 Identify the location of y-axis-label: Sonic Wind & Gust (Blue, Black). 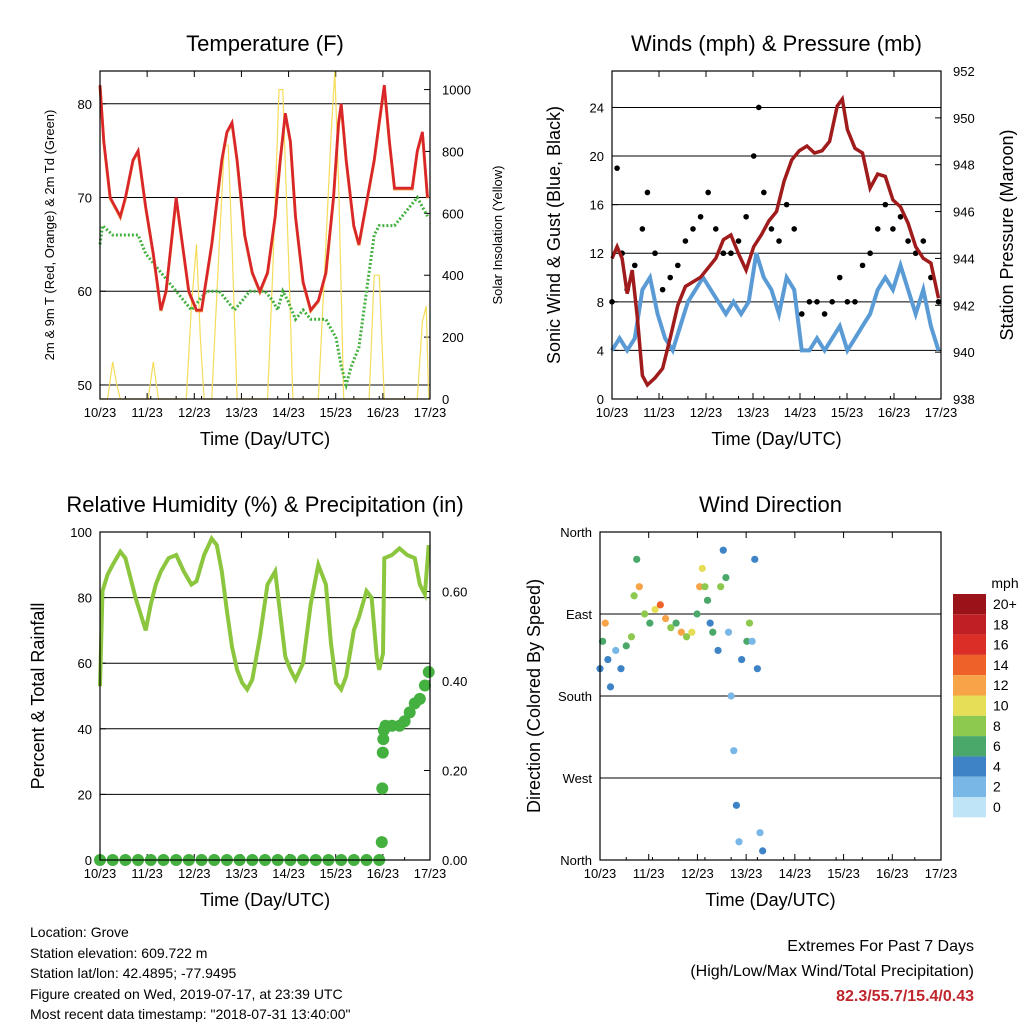
(554, 235).